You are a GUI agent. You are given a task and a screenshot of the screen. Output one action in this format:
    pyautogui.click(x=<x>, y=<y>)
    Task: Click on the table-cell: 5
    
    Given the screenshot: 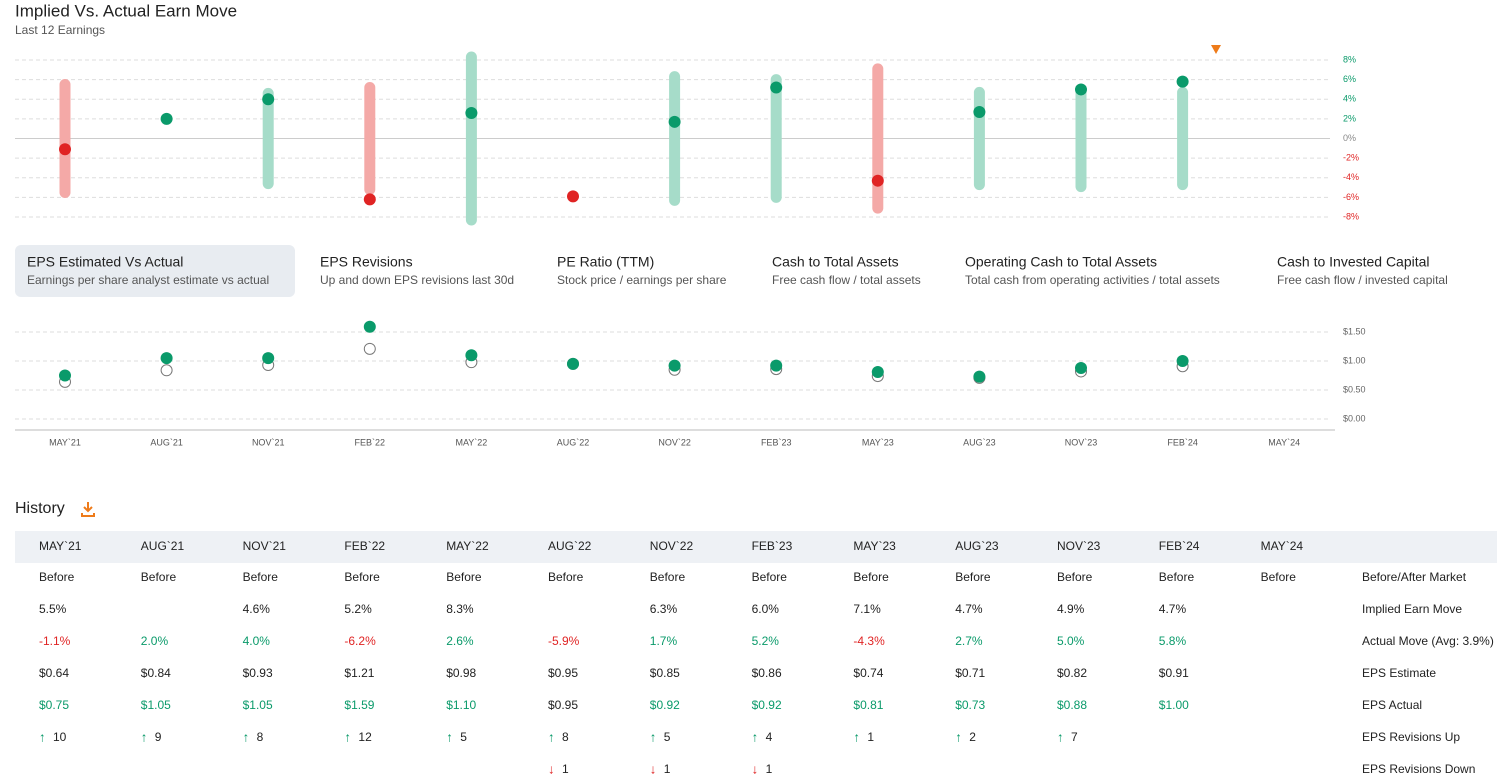 What is the action you would take?
    pyautogui.click(x=667, y=737)
    